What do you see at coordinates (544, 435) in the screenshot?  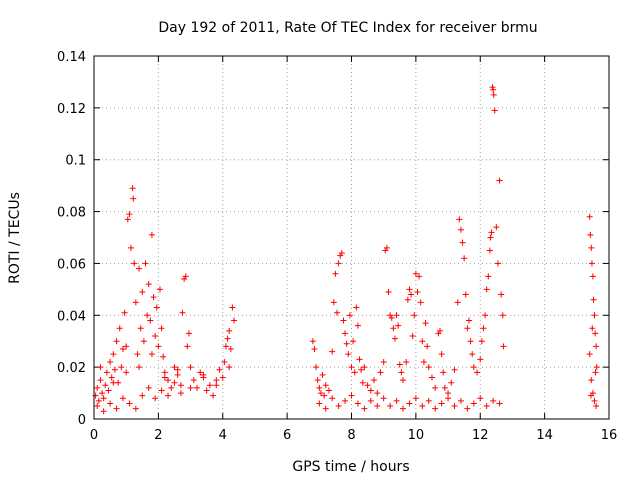 I see `x-tick-label: 14` at bounding box center [544, 435].